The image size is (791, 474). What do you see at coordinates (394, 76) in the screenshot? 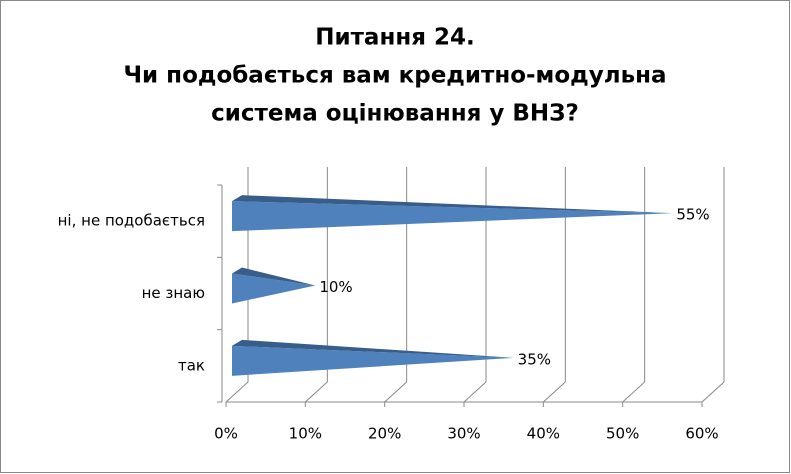
I see `chart-title: Чи подобається вам кредитно-модульна` at bounding box center [394, 76].